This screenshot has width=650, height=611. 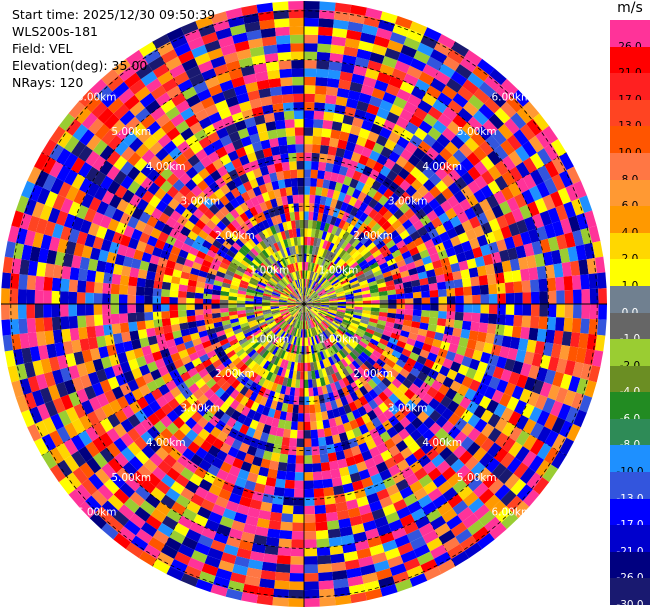 I want to click on colorbar-unit: m/s, so click(x=630, y=8).